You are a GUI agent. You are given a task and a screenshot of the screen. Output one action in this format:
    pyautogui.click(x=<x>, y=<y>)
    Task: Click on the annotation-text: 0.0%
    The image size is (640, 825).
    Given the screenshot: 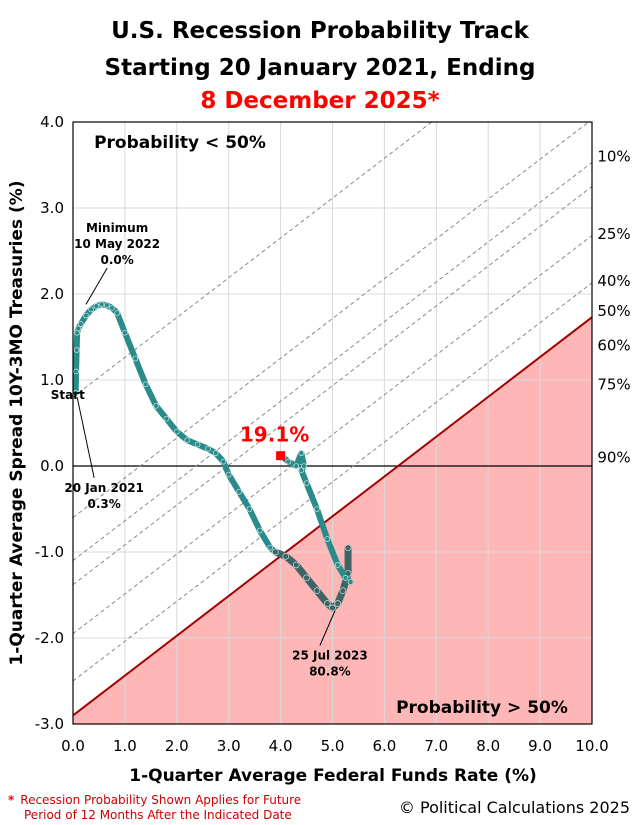 What is the action you would take?
    pyautogui.click(x=116, y=260)
    